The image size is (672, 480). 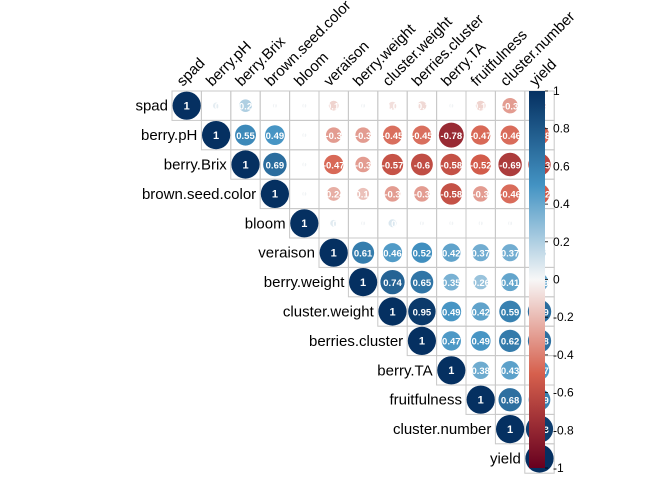 What do you see at coordinates (510, 283) in the screenshot?
I see `correlation-value-label: 0.41` at bounding box center [510, 283].